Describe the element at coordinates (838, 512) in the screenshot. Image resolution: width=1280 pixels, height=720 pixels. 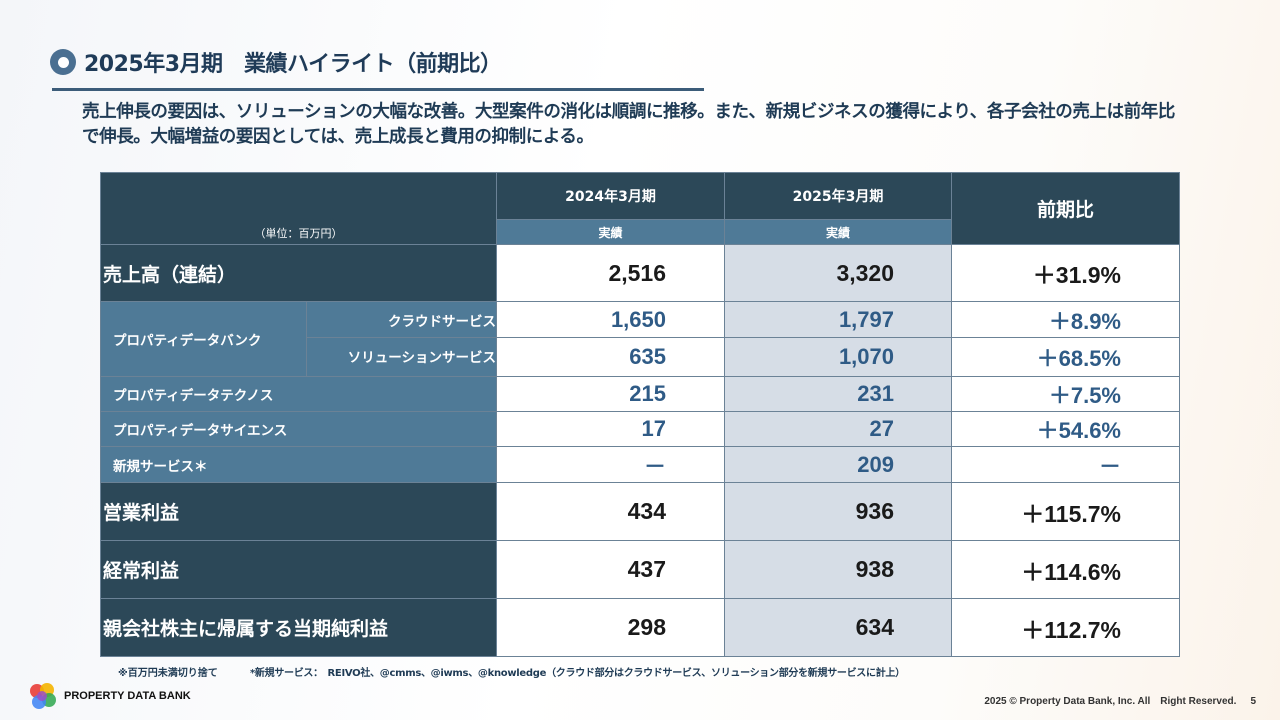
I see `cell-2025-operating-profit: 936` at that location.